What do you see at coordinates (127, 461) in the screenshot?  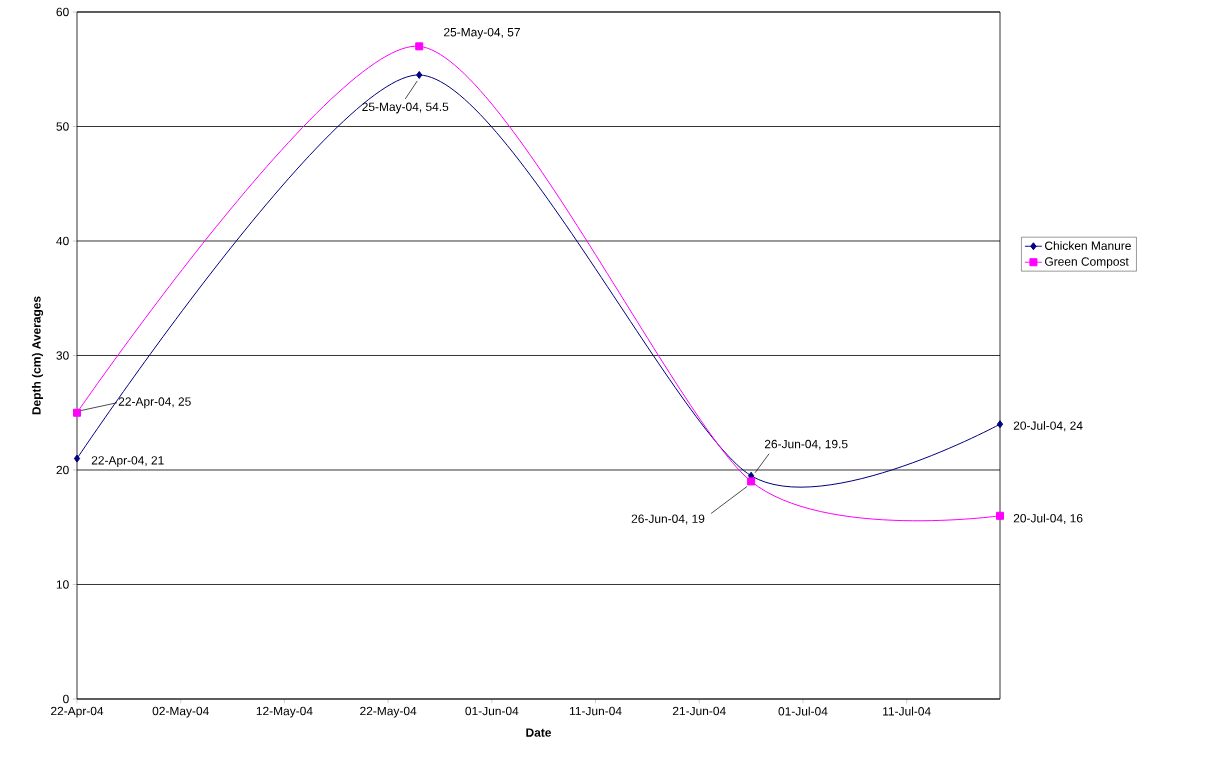 I see `annotation: 22-Apr-04, 21` at bounding box center [127, 461].